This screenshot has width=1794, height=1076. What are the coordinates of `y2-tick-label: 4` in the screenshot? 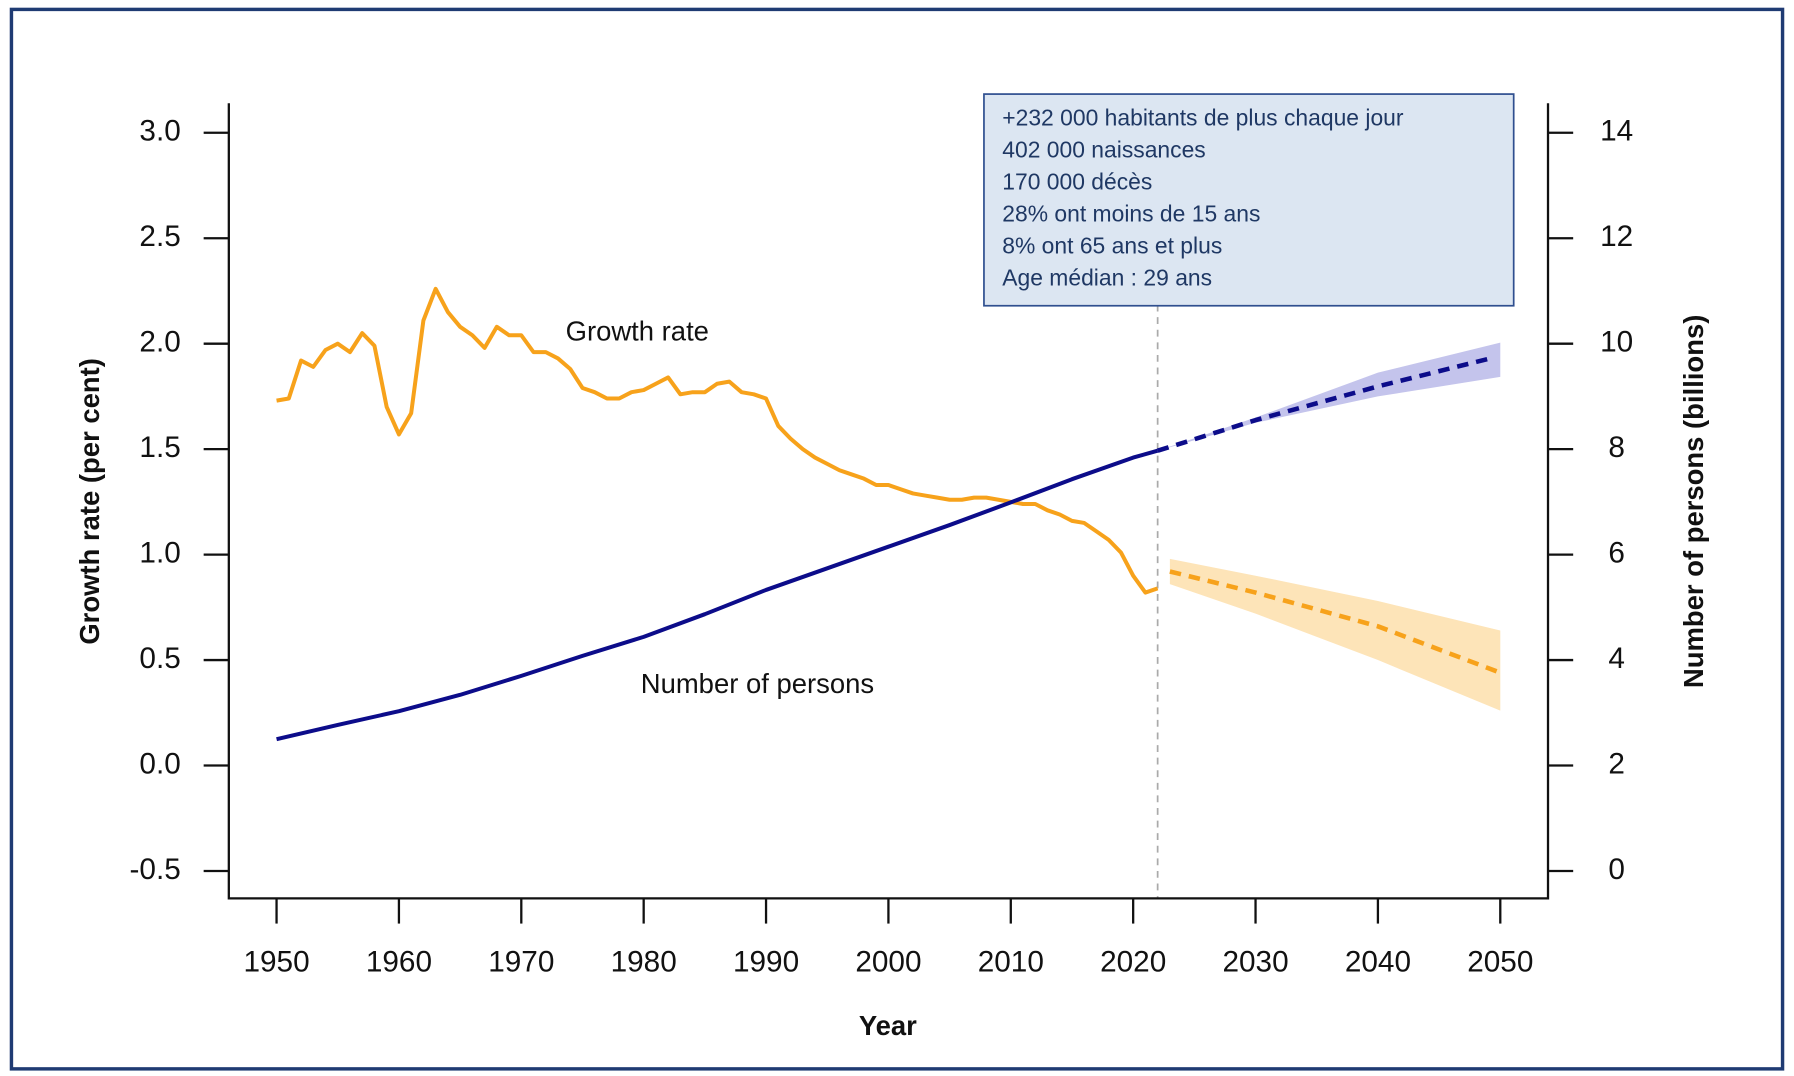 It's located at (1616, 658).